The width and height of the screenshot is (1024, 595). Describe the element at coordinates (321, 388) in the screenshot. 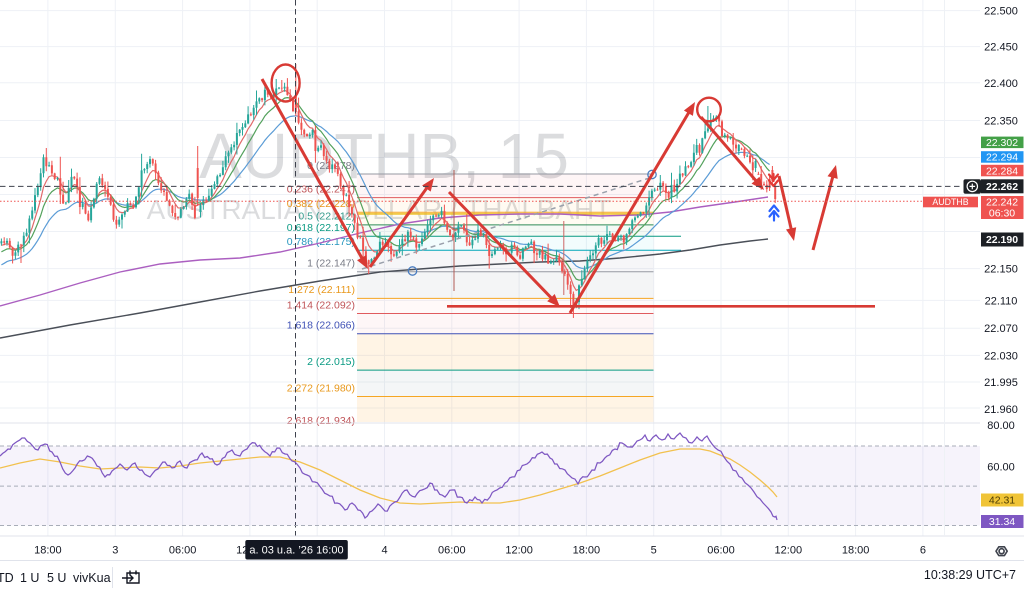

I see `svg-text: 2.272 (21.980)` at that location.